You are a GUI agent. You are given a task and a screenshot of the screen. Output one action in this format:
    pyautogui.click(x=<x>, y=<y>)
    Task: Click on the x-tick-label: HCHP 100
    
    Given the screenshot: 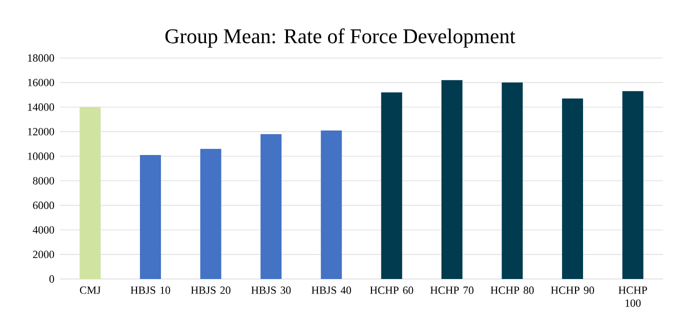 What is the action you would take?
    pyautogui.click(x=633, y=296)
    